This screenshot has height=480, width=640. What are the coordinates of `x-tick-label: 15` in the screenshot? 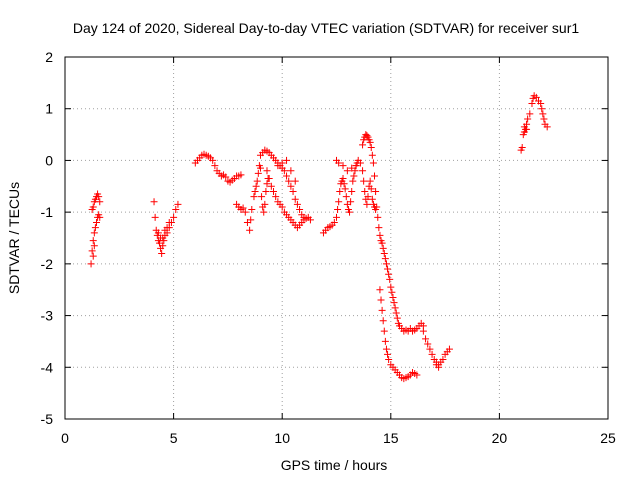 It's located at (391, 438).